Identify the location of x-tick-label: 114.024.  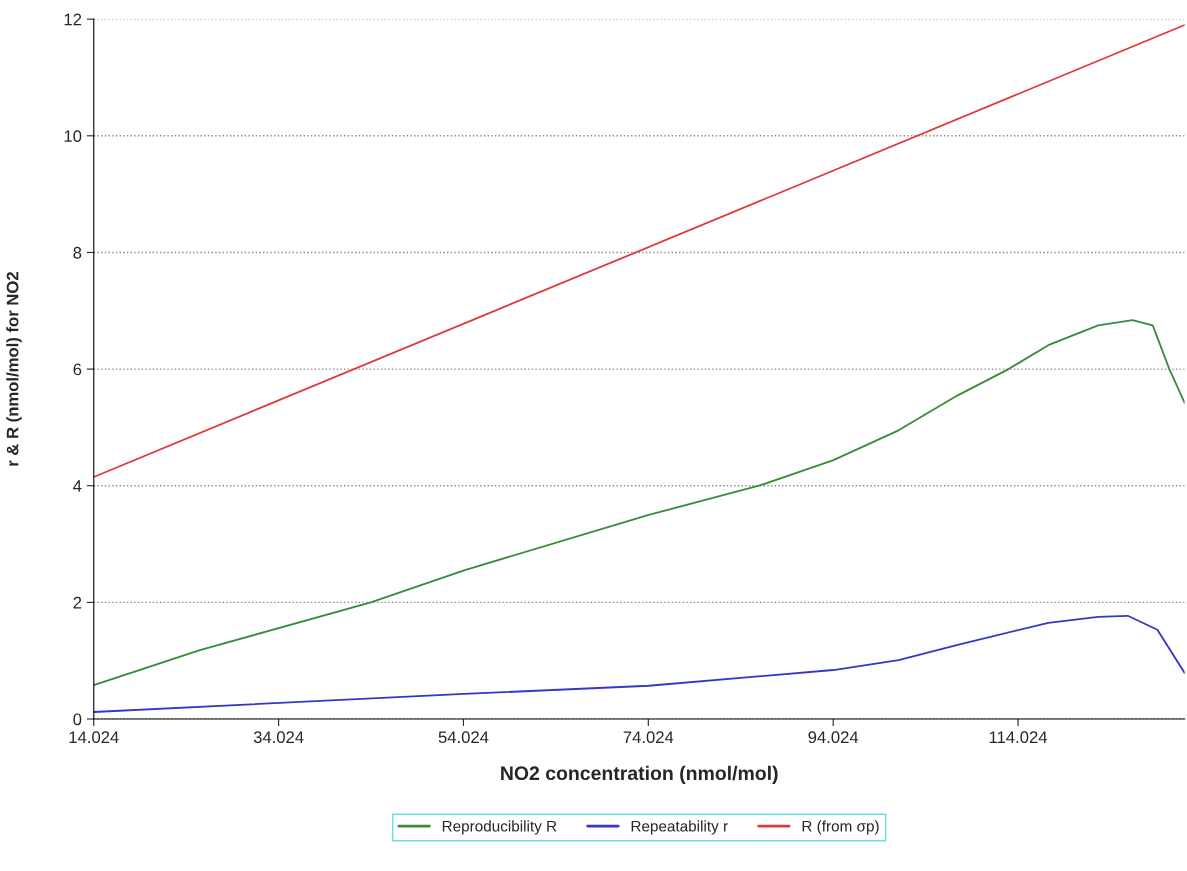
(1018, 737).